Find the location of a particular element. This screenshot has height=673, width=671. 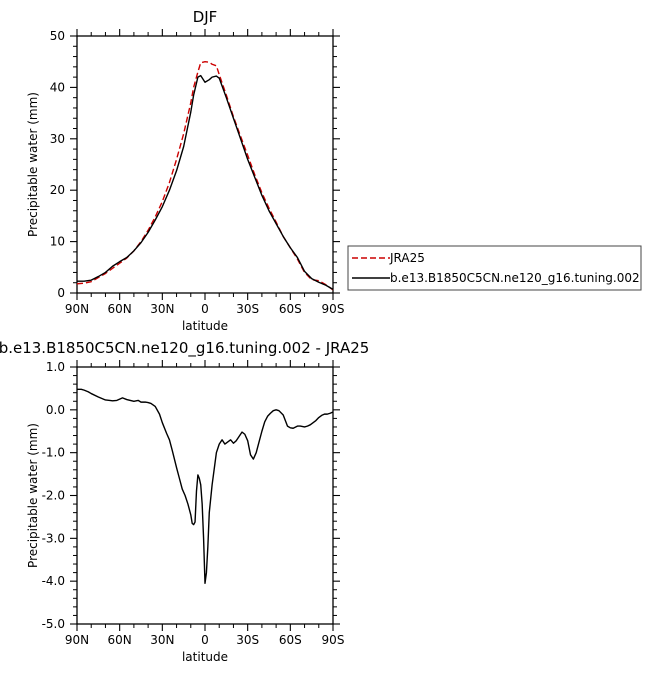

y-tick-label: 1.0 is located at coordinates (55, 367).